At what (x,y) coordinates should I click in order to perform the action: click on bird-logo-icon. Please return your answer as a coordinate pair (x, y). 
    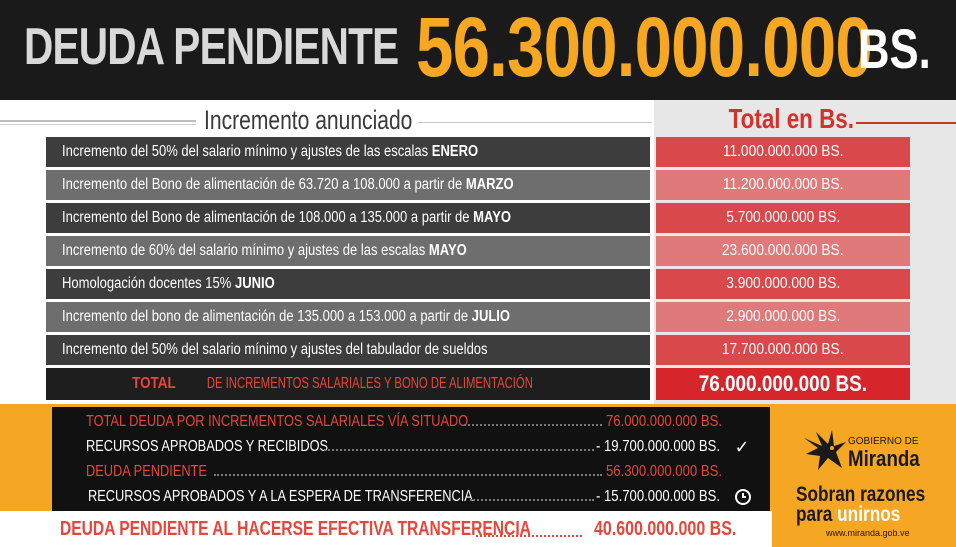
    Looking at the image, I should click on (825, 450).